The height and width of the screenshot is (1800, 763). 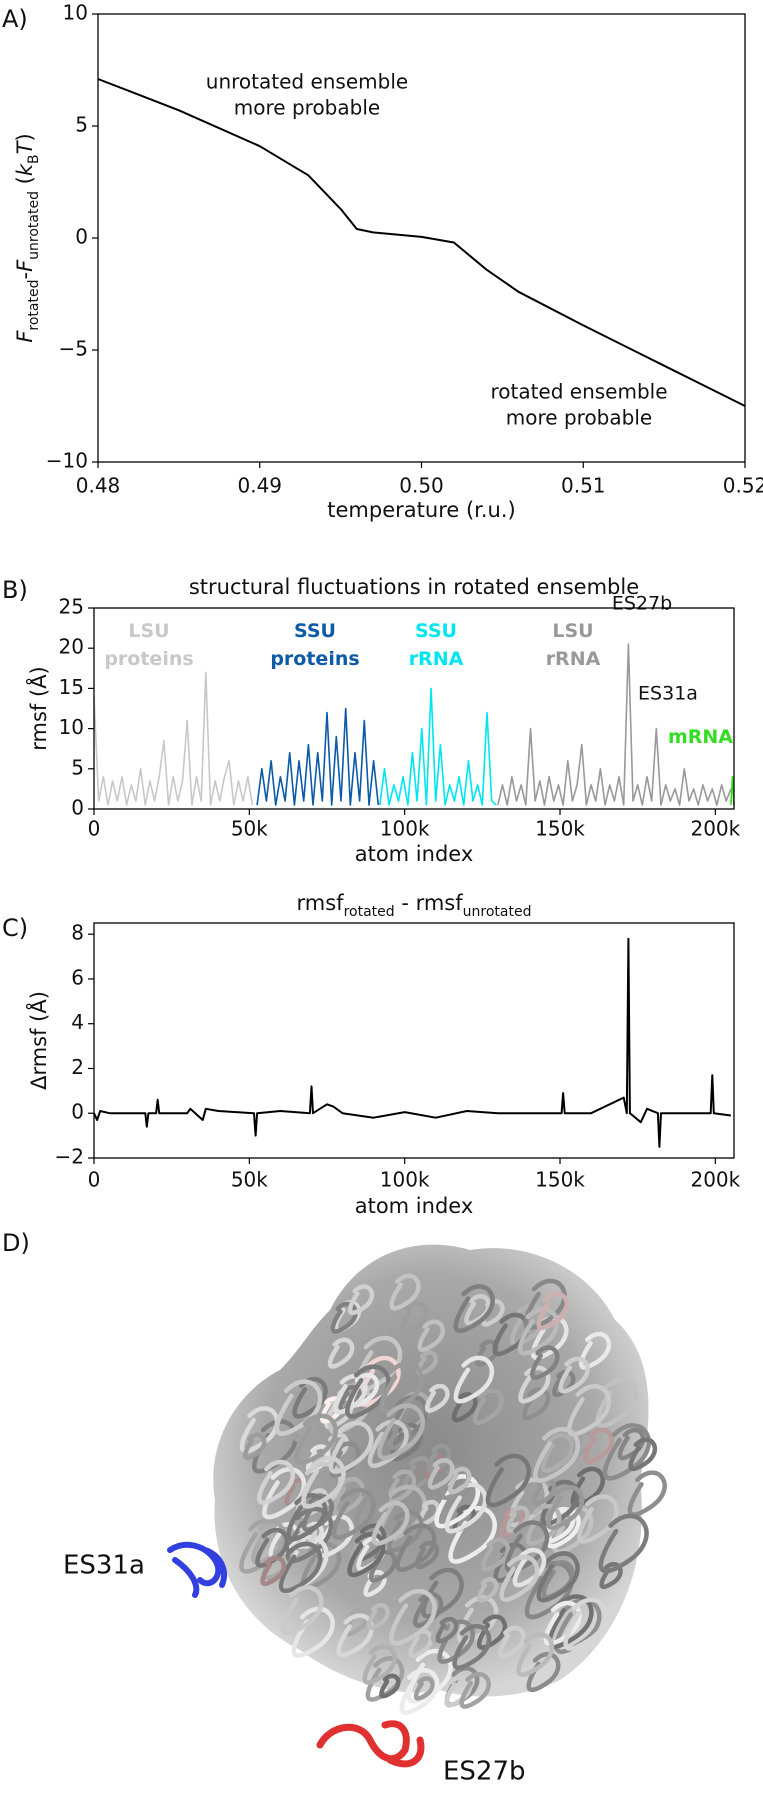 I want to click on x-axis-label: temperature (r.u.), so click(x=421, y=510).